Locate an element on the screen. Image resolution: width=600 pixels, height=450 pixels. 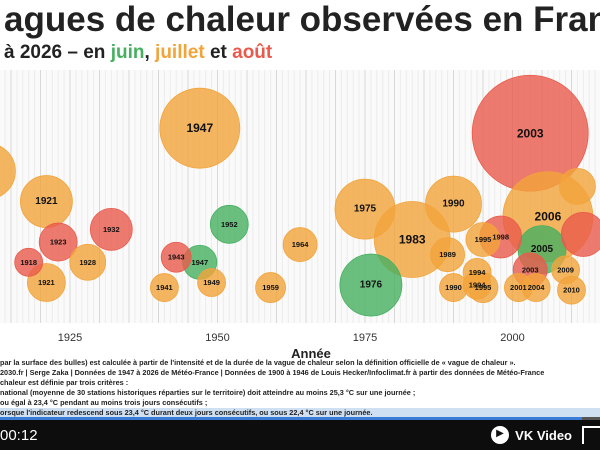
x-tick-label: 1950 is located at coordinates (217, 338).